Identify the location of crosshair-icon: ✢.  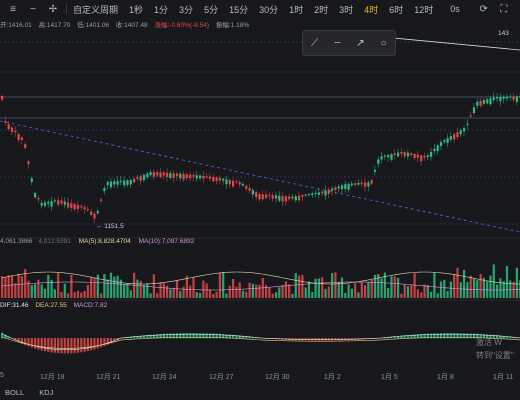
(53, 9).